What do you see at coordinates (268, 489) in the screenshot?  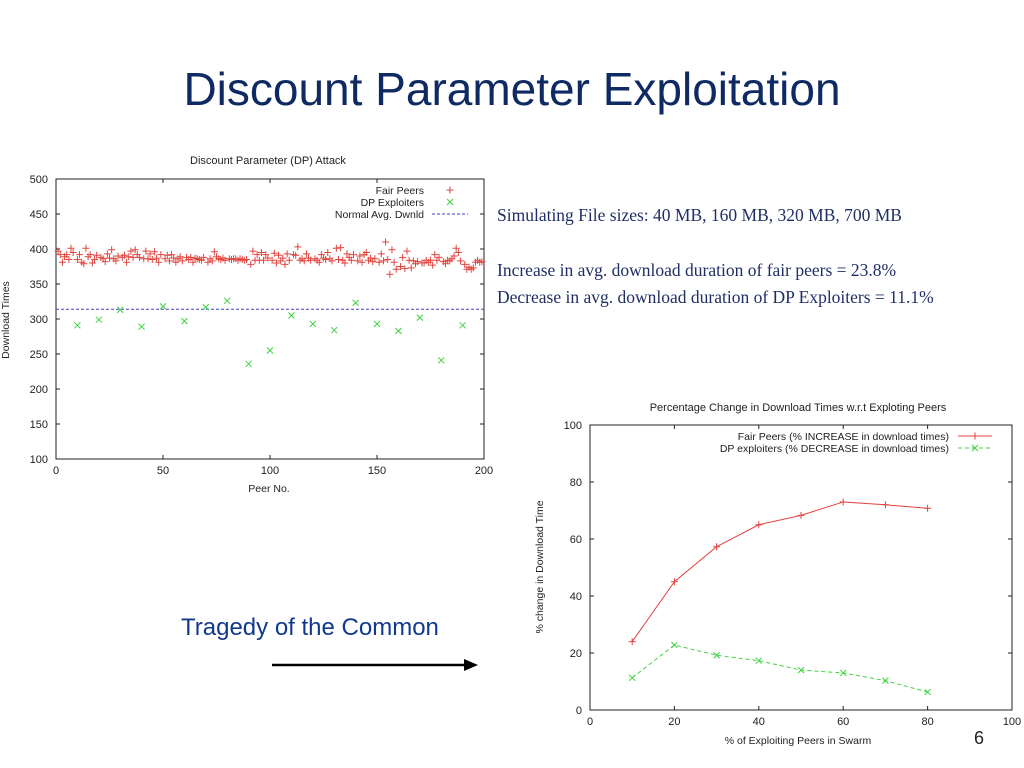 I see `chart1-xlabel: Peer No.` at bounding box center [268, 489].